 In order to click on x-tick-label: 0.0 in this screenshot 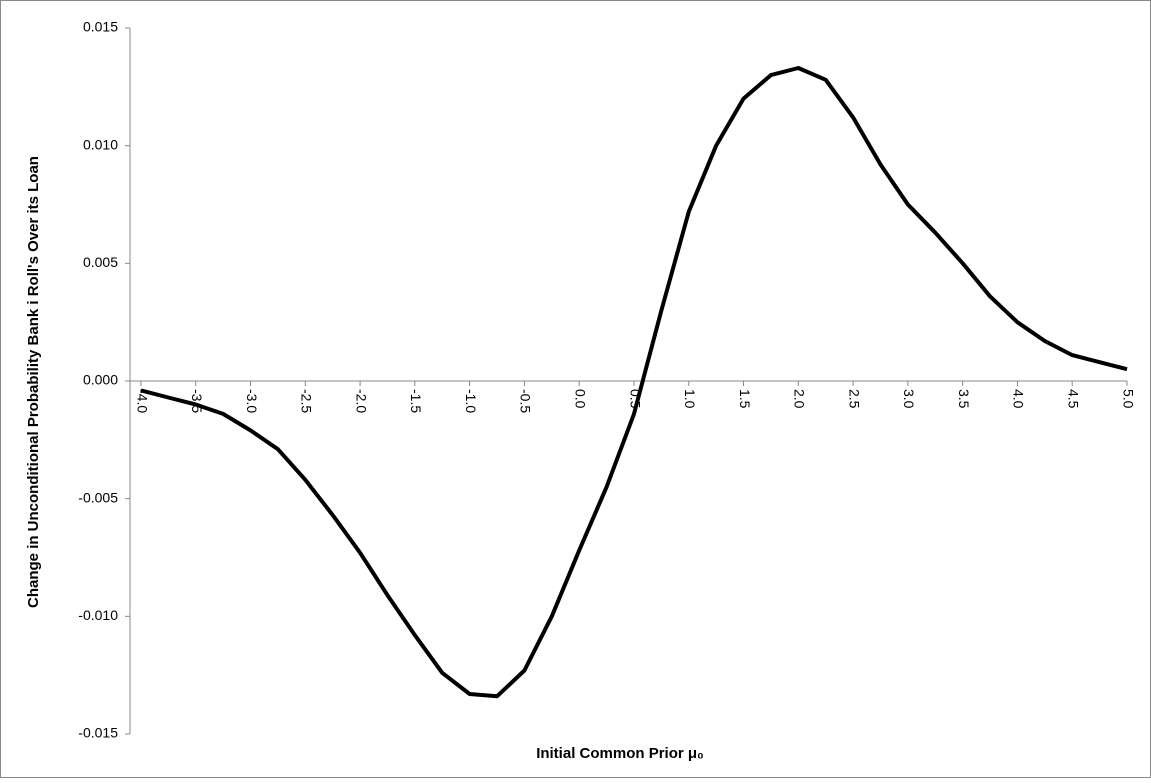, I will do `click(580, 399)`.